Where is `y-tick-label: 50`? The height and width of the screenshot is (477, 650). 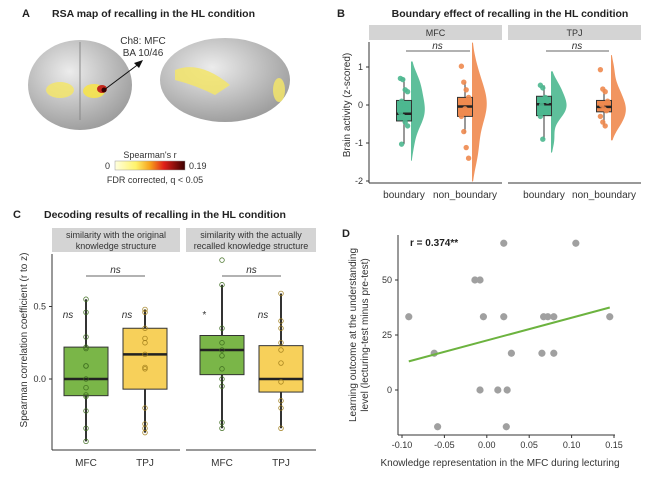 y-tick-label: 50 is located at coordinates (387, 280).